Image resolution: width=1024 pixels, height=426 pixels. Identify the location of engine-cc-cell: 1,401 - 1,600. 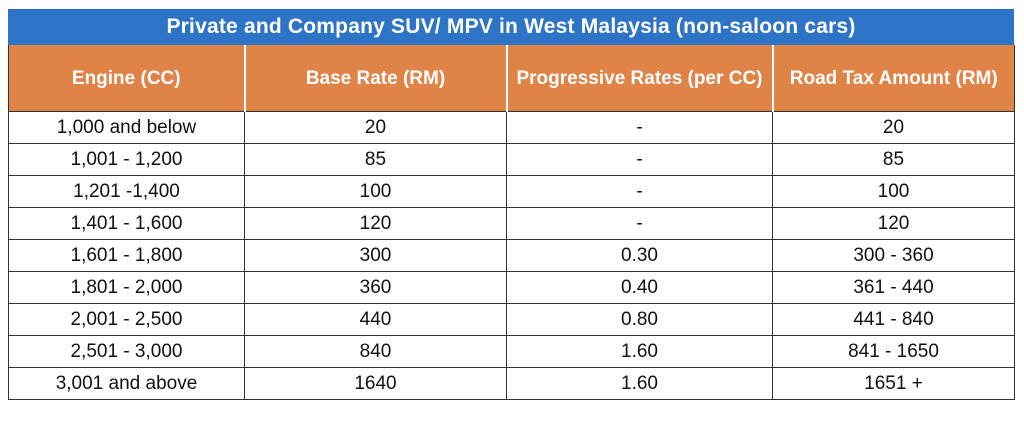
(126, 223).